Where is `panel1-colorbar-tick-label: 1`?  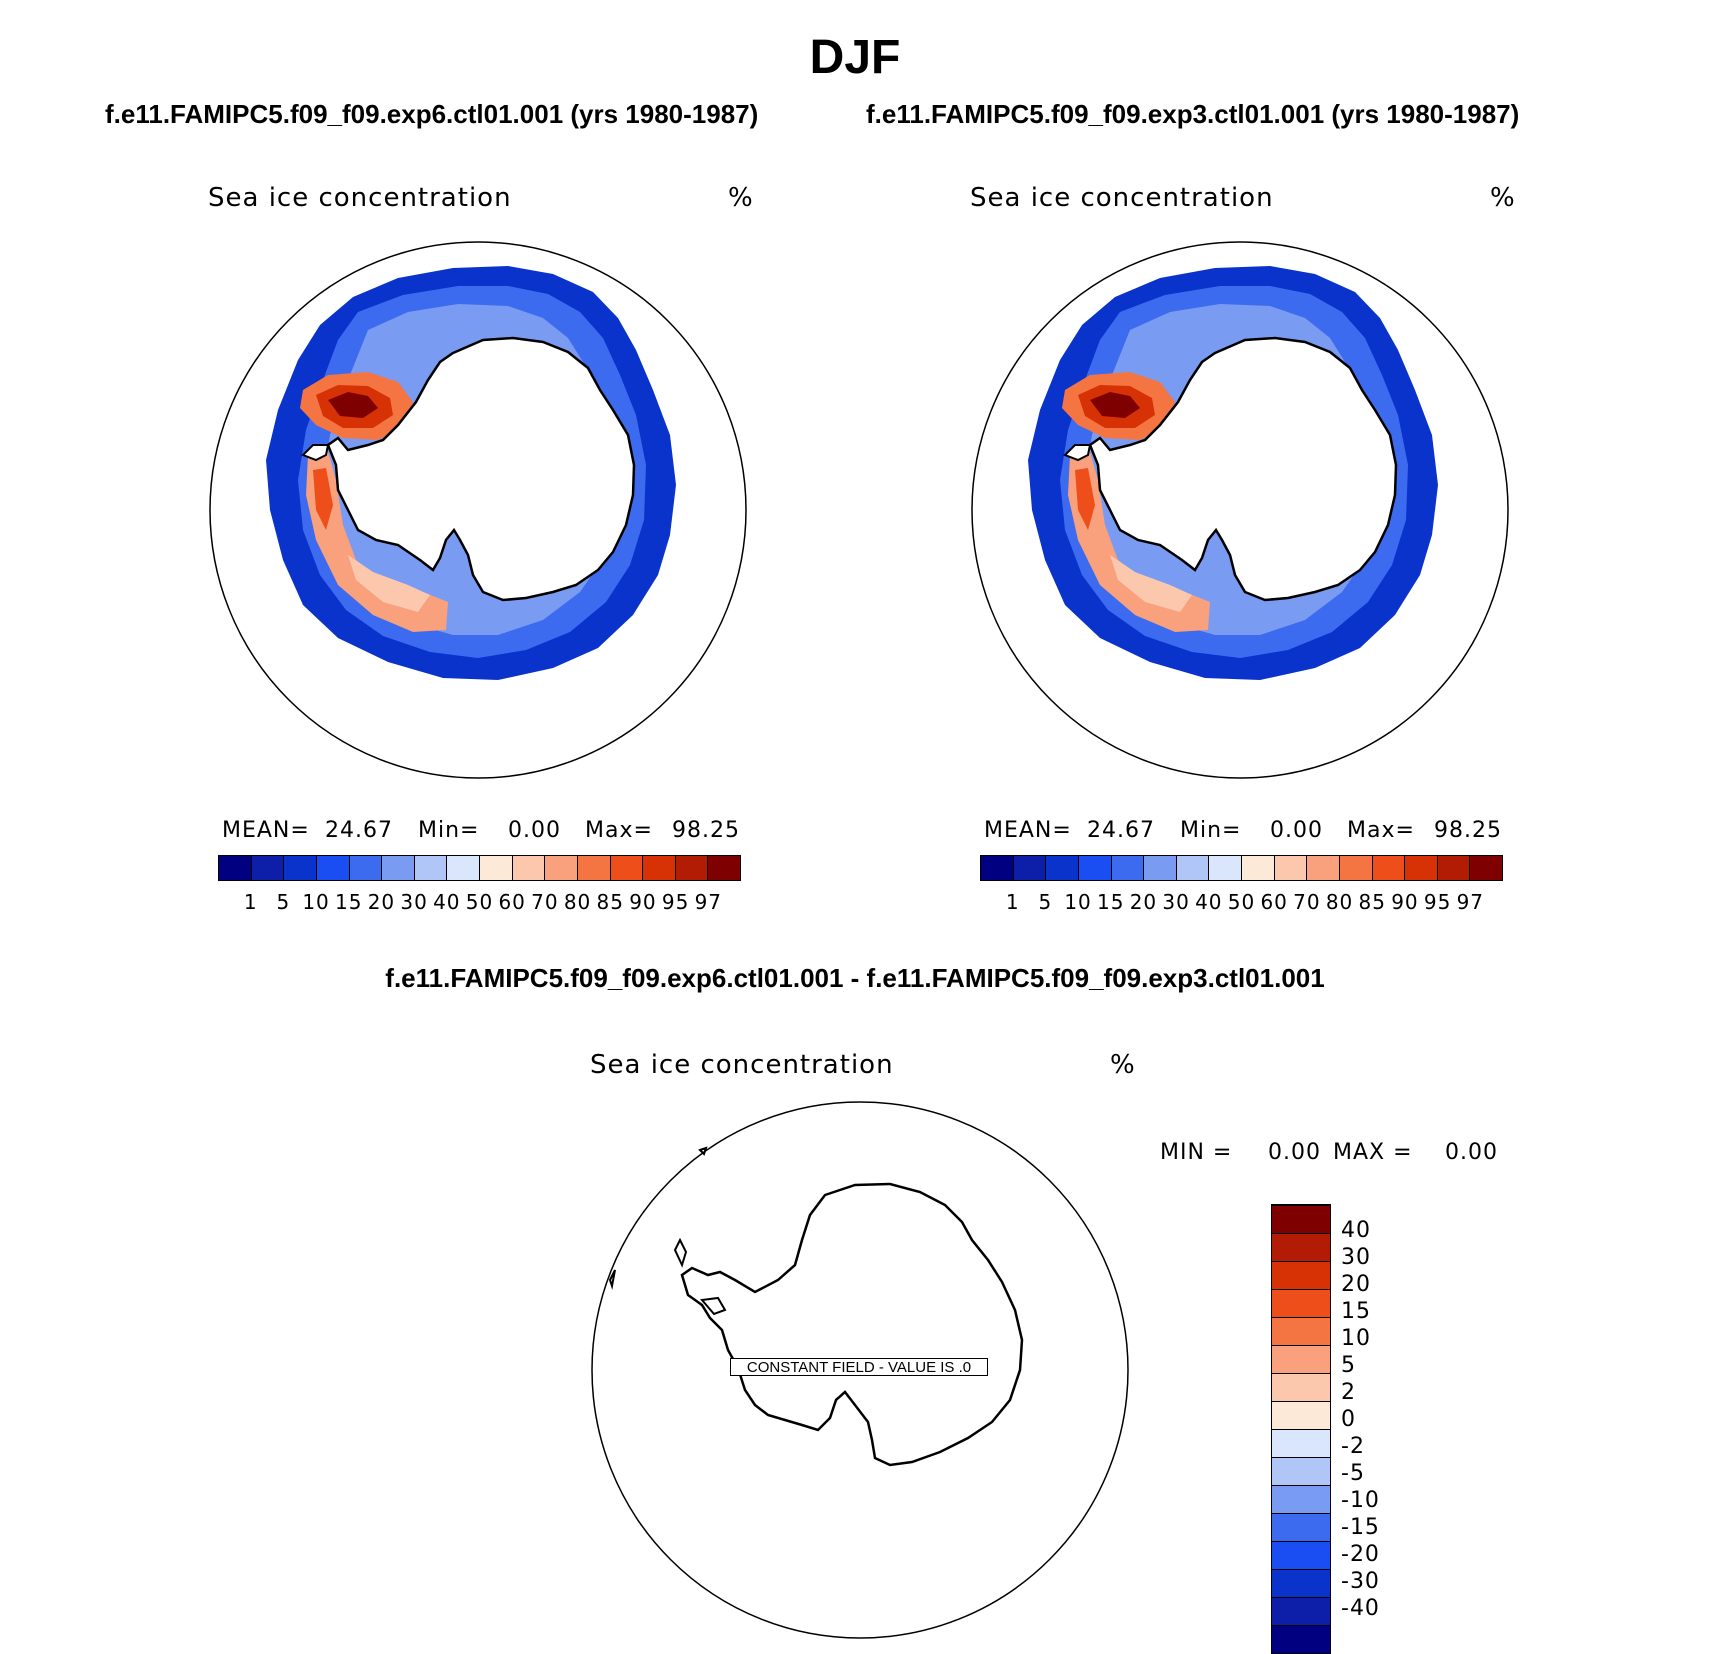
panel1-colorbar-tick-label: 1 is located at coordinates (250, 902).